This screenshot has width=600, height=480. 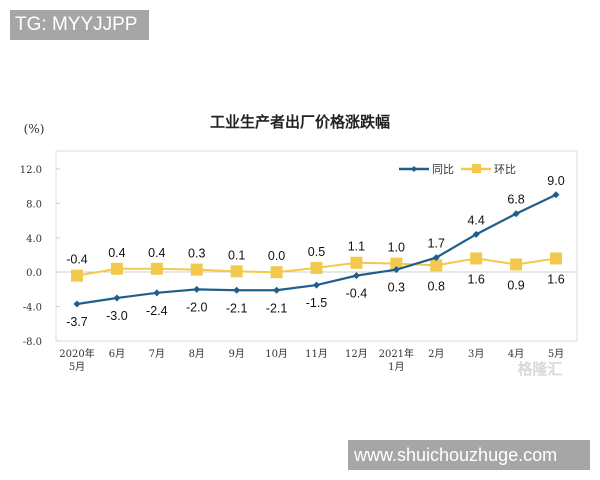 I want to click on website-tag: www.shuichouzhuge.com, so click(x=469, y=455).